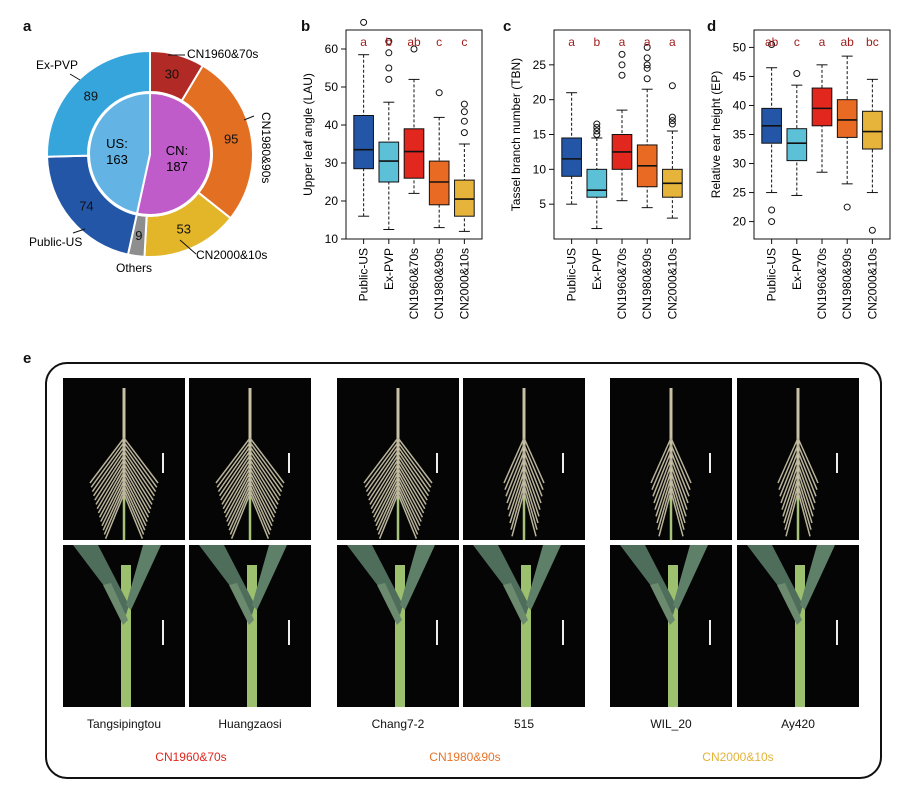  What do you see at coordinates (332, 87) in the screenshot?
I see `y-tick-label: 50` at bounding box center [332, 87].